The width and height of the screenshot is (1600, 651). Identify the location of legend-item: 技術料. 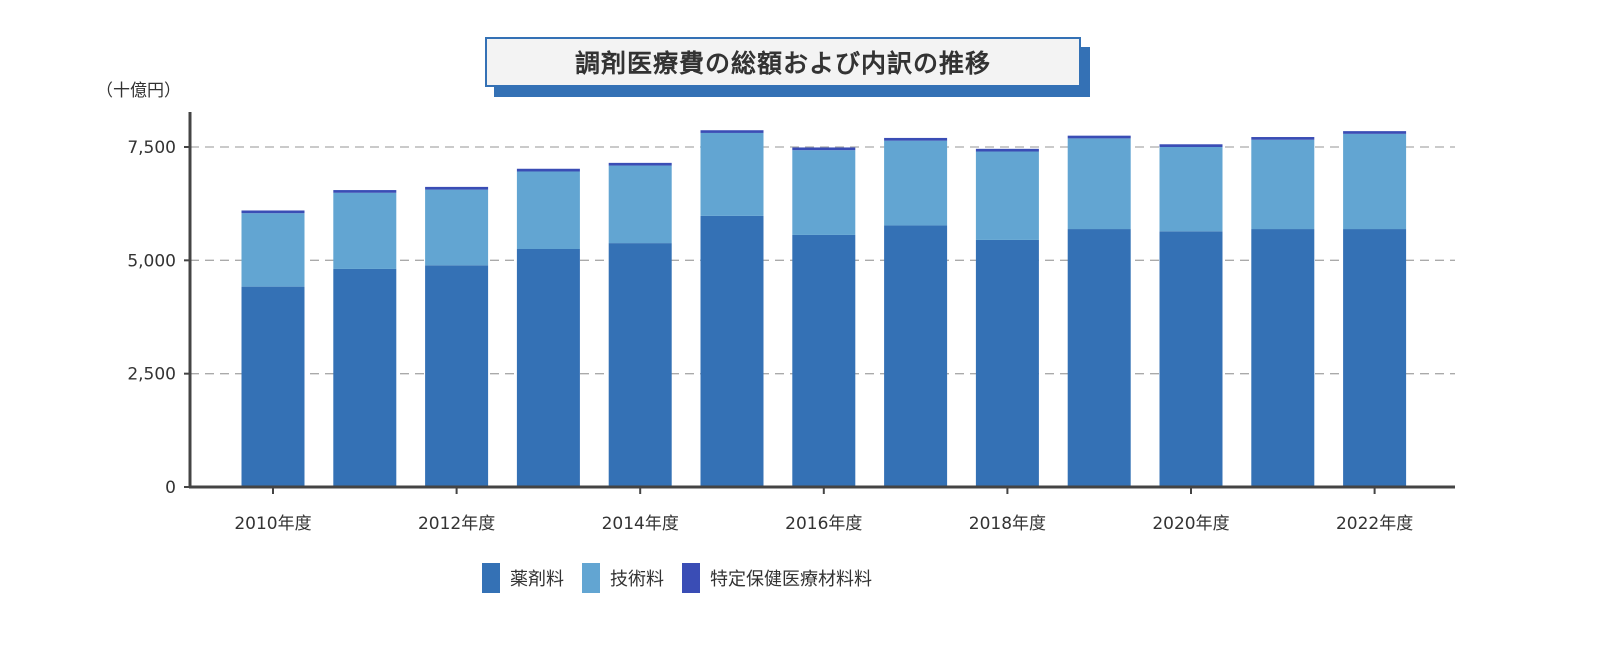
(623, 578).